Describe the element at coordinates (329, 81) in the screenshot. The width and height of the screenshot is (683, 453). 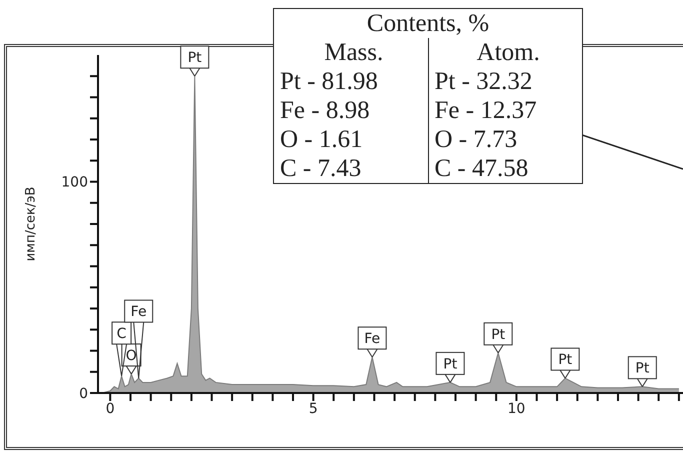
I see `annotation: Pt - 81.98` at that location.